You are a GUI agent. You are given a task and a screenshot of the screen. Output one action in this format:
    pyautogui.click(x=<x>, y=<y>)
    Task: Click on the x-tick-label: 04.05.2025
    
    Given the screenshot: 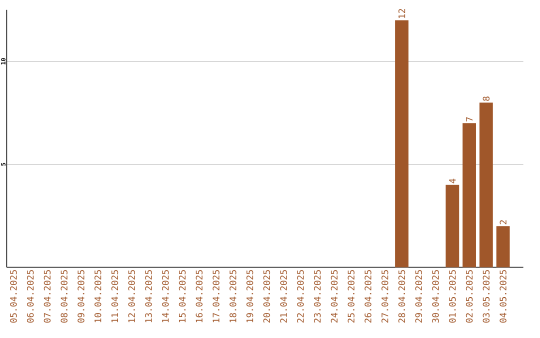 What is the action you would take?
    pyautogui.click(x=503, y=296)
    